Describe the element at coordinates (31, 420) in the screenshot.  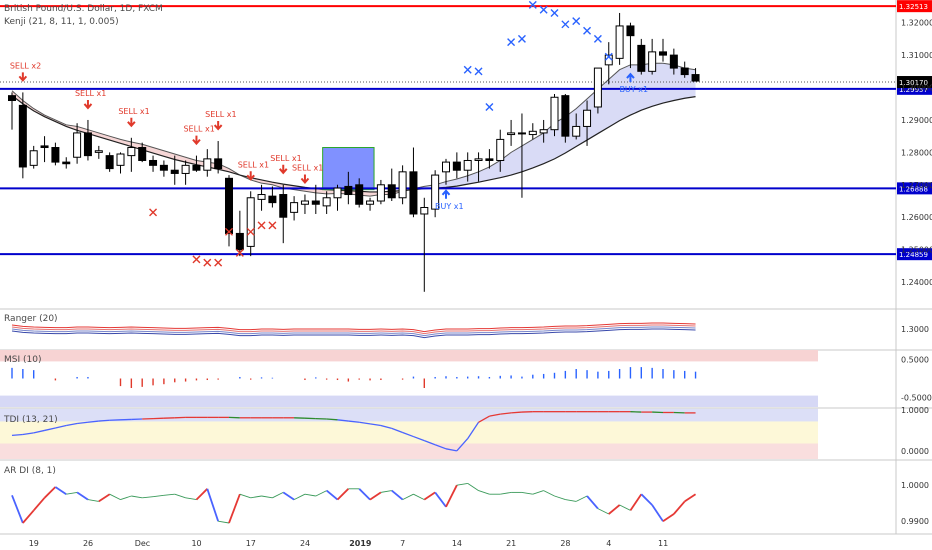
I see `tdi-indicator-label: TDI (13, 21)` at that location.